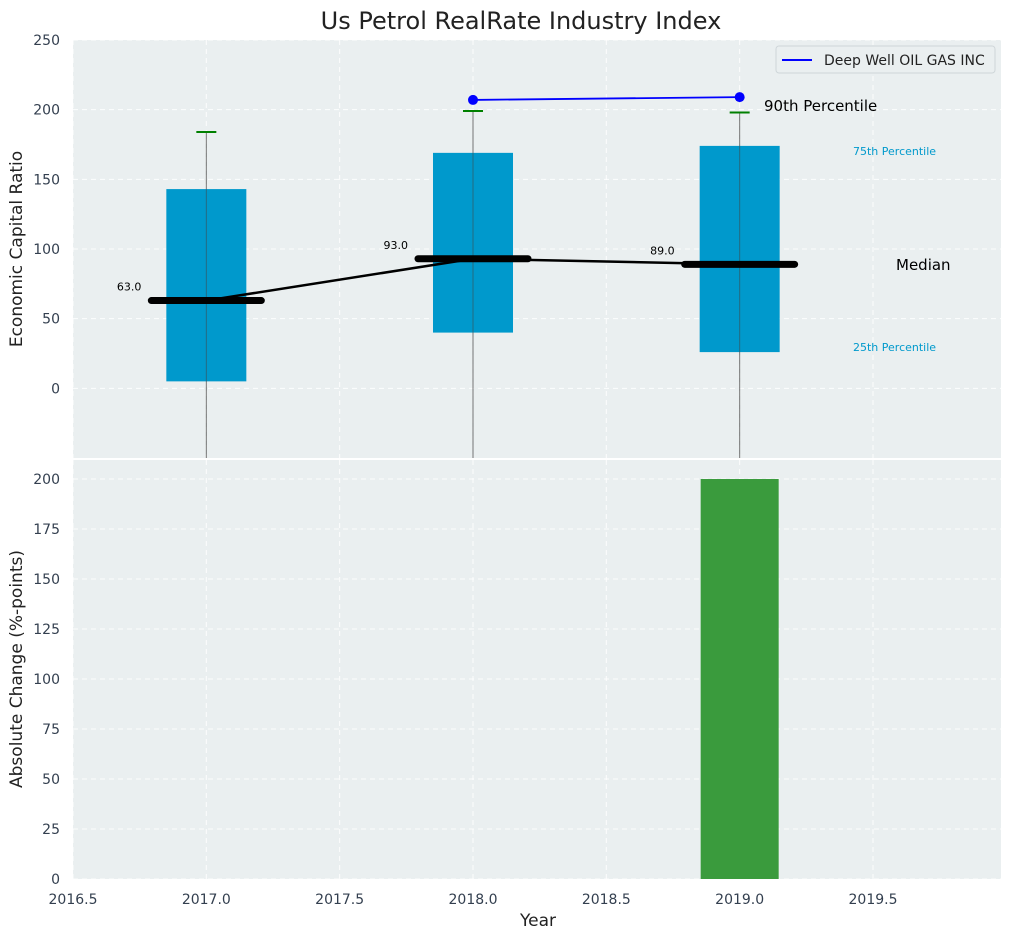 This screenshot has width=1012, height=940. I want to click on x-tick-label: 2018.0, so click(473, 900).